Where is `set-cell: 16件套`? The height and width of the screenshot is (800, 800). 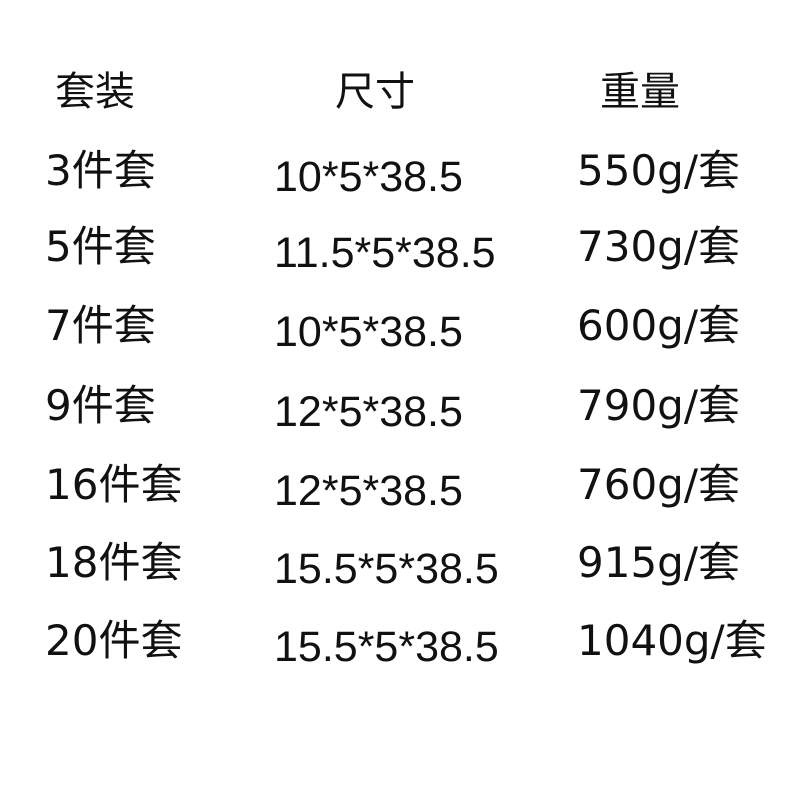
set-cell: 16件套 is located at coordinates (114, 484).